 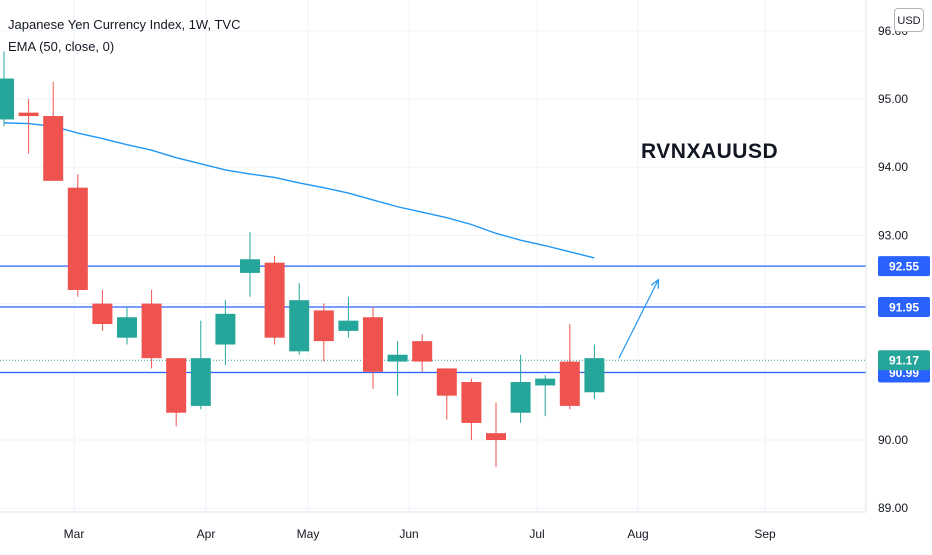 I want to click on price-level-badge-label: 91.95, so click(x=904, y=308).